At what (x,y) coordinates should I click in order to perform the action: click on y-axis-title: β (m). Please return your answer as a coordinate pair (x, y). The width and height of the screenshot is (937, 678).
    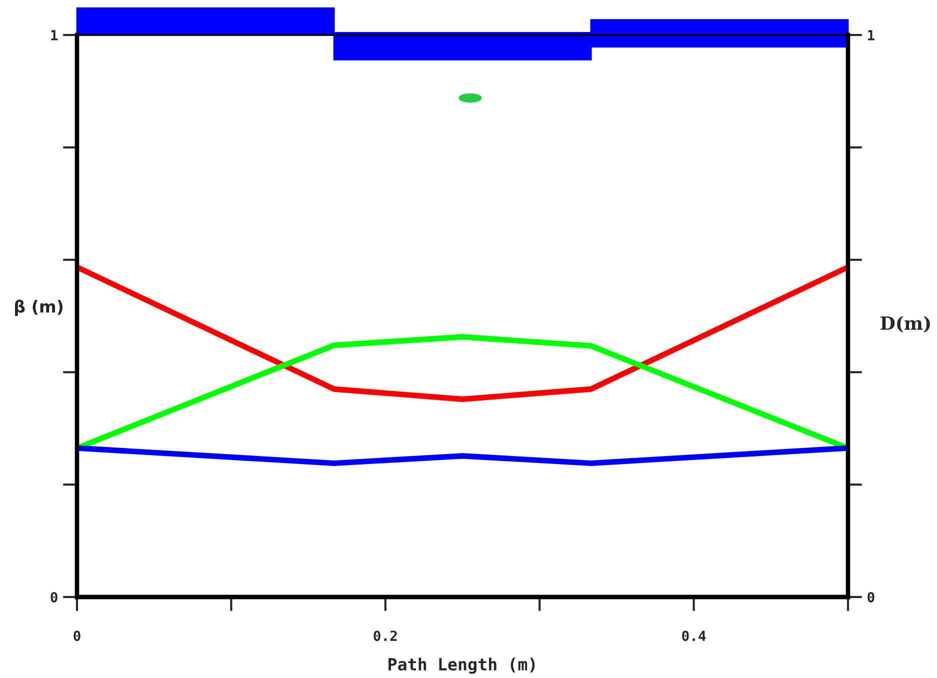
    Looking at the image, I should click on (39, 308).